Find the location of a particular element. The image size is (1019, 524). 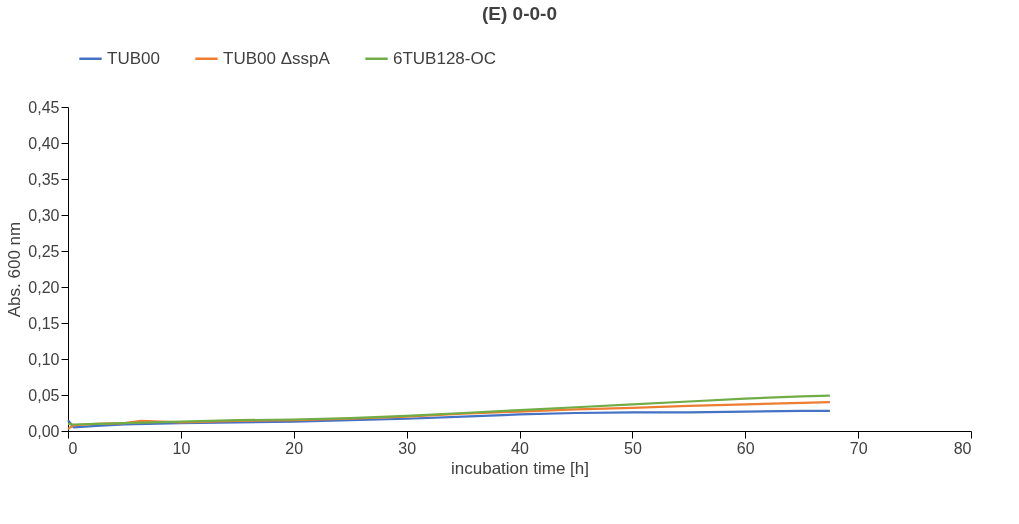

y-tick-label: 0,20 is located at coordinates (44, 287).